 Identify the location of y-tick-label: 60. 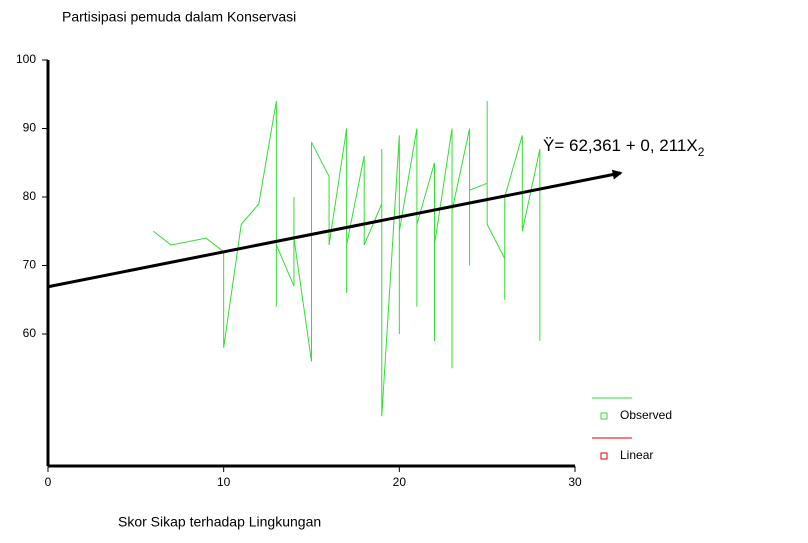
(30, 333).